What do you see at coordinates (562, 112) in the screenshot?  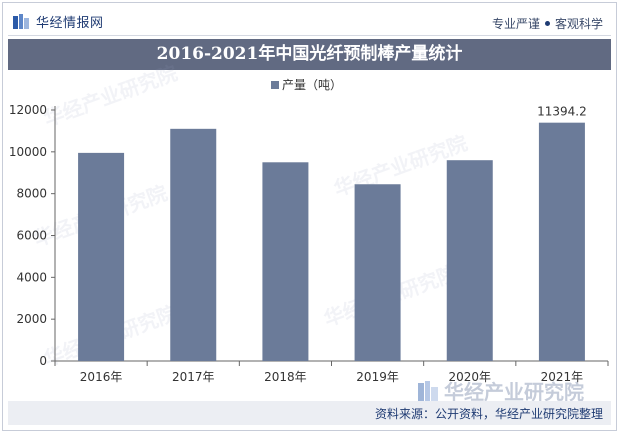 I see `data-label: 11394.2` at bounding box center [562, 112].